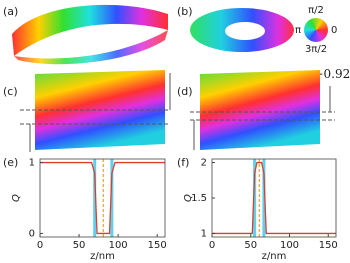 The height and width of the screenshot is (263, 350). Describe the element at coordinates (32, 233) in the screenshot. I see `y-tick-label: 0` at that location.